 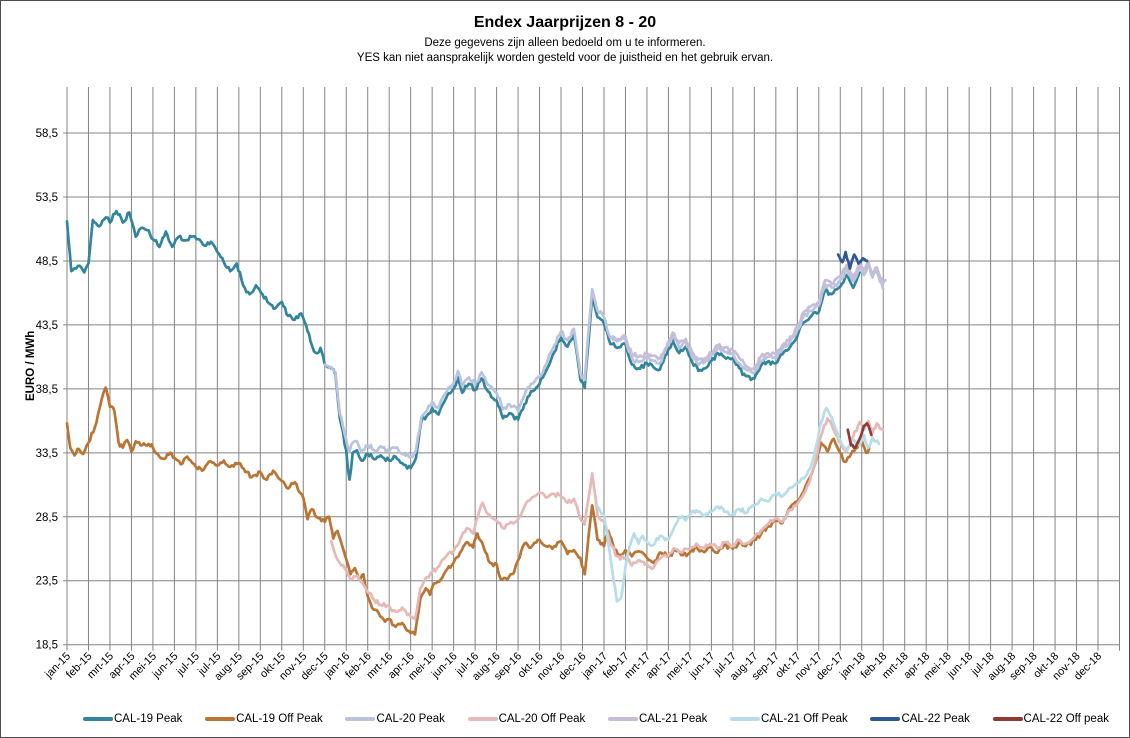 I want to click on legend-item: CAL-22 Off peak, so click(x=1050, y=719).